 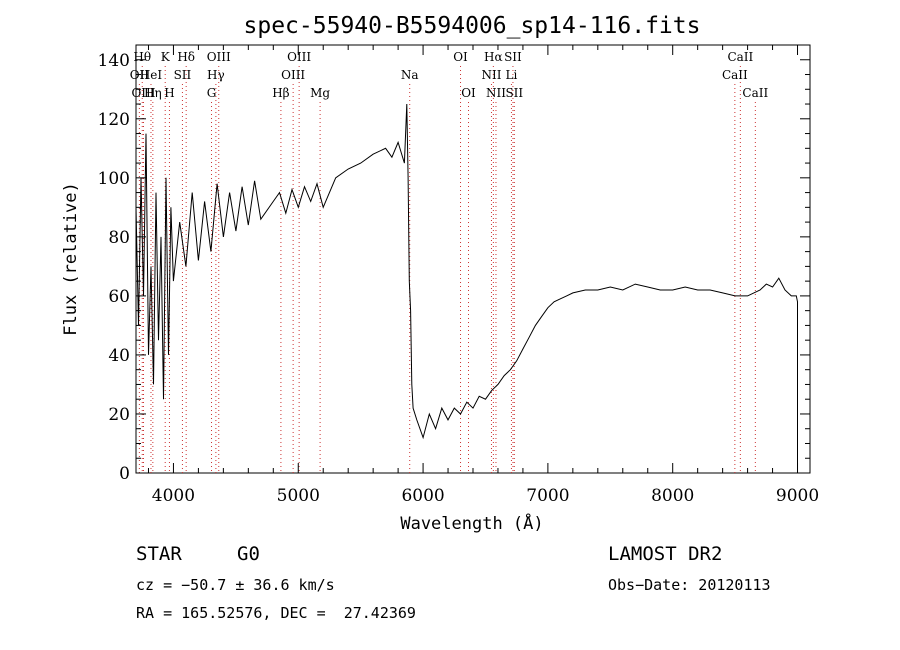 I want to click on x-tick-label: 6000, so click(x=422, y=496).